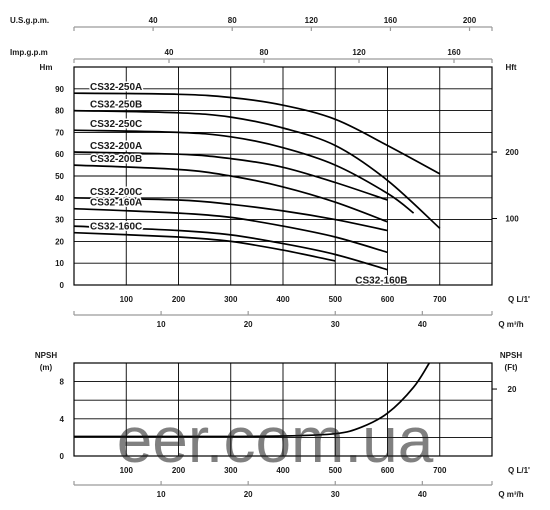  I want to click on y-tick-label: 80, so click(59, 111).